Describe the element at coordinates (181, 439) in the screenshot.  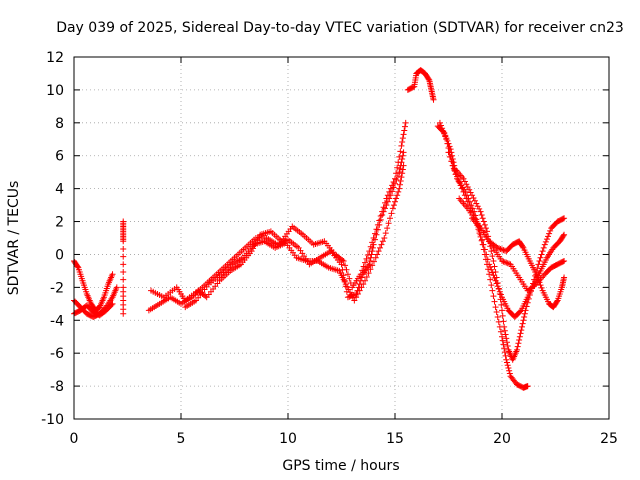
I see `x-tick-label: 5` at that location.